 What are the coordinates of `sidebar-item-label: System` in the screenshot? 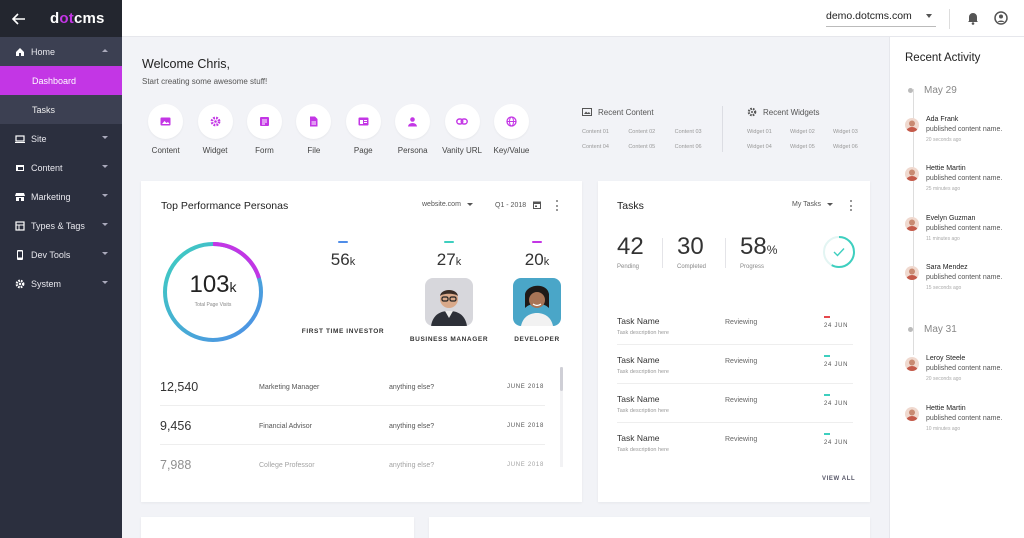 It's located at (46, 283).